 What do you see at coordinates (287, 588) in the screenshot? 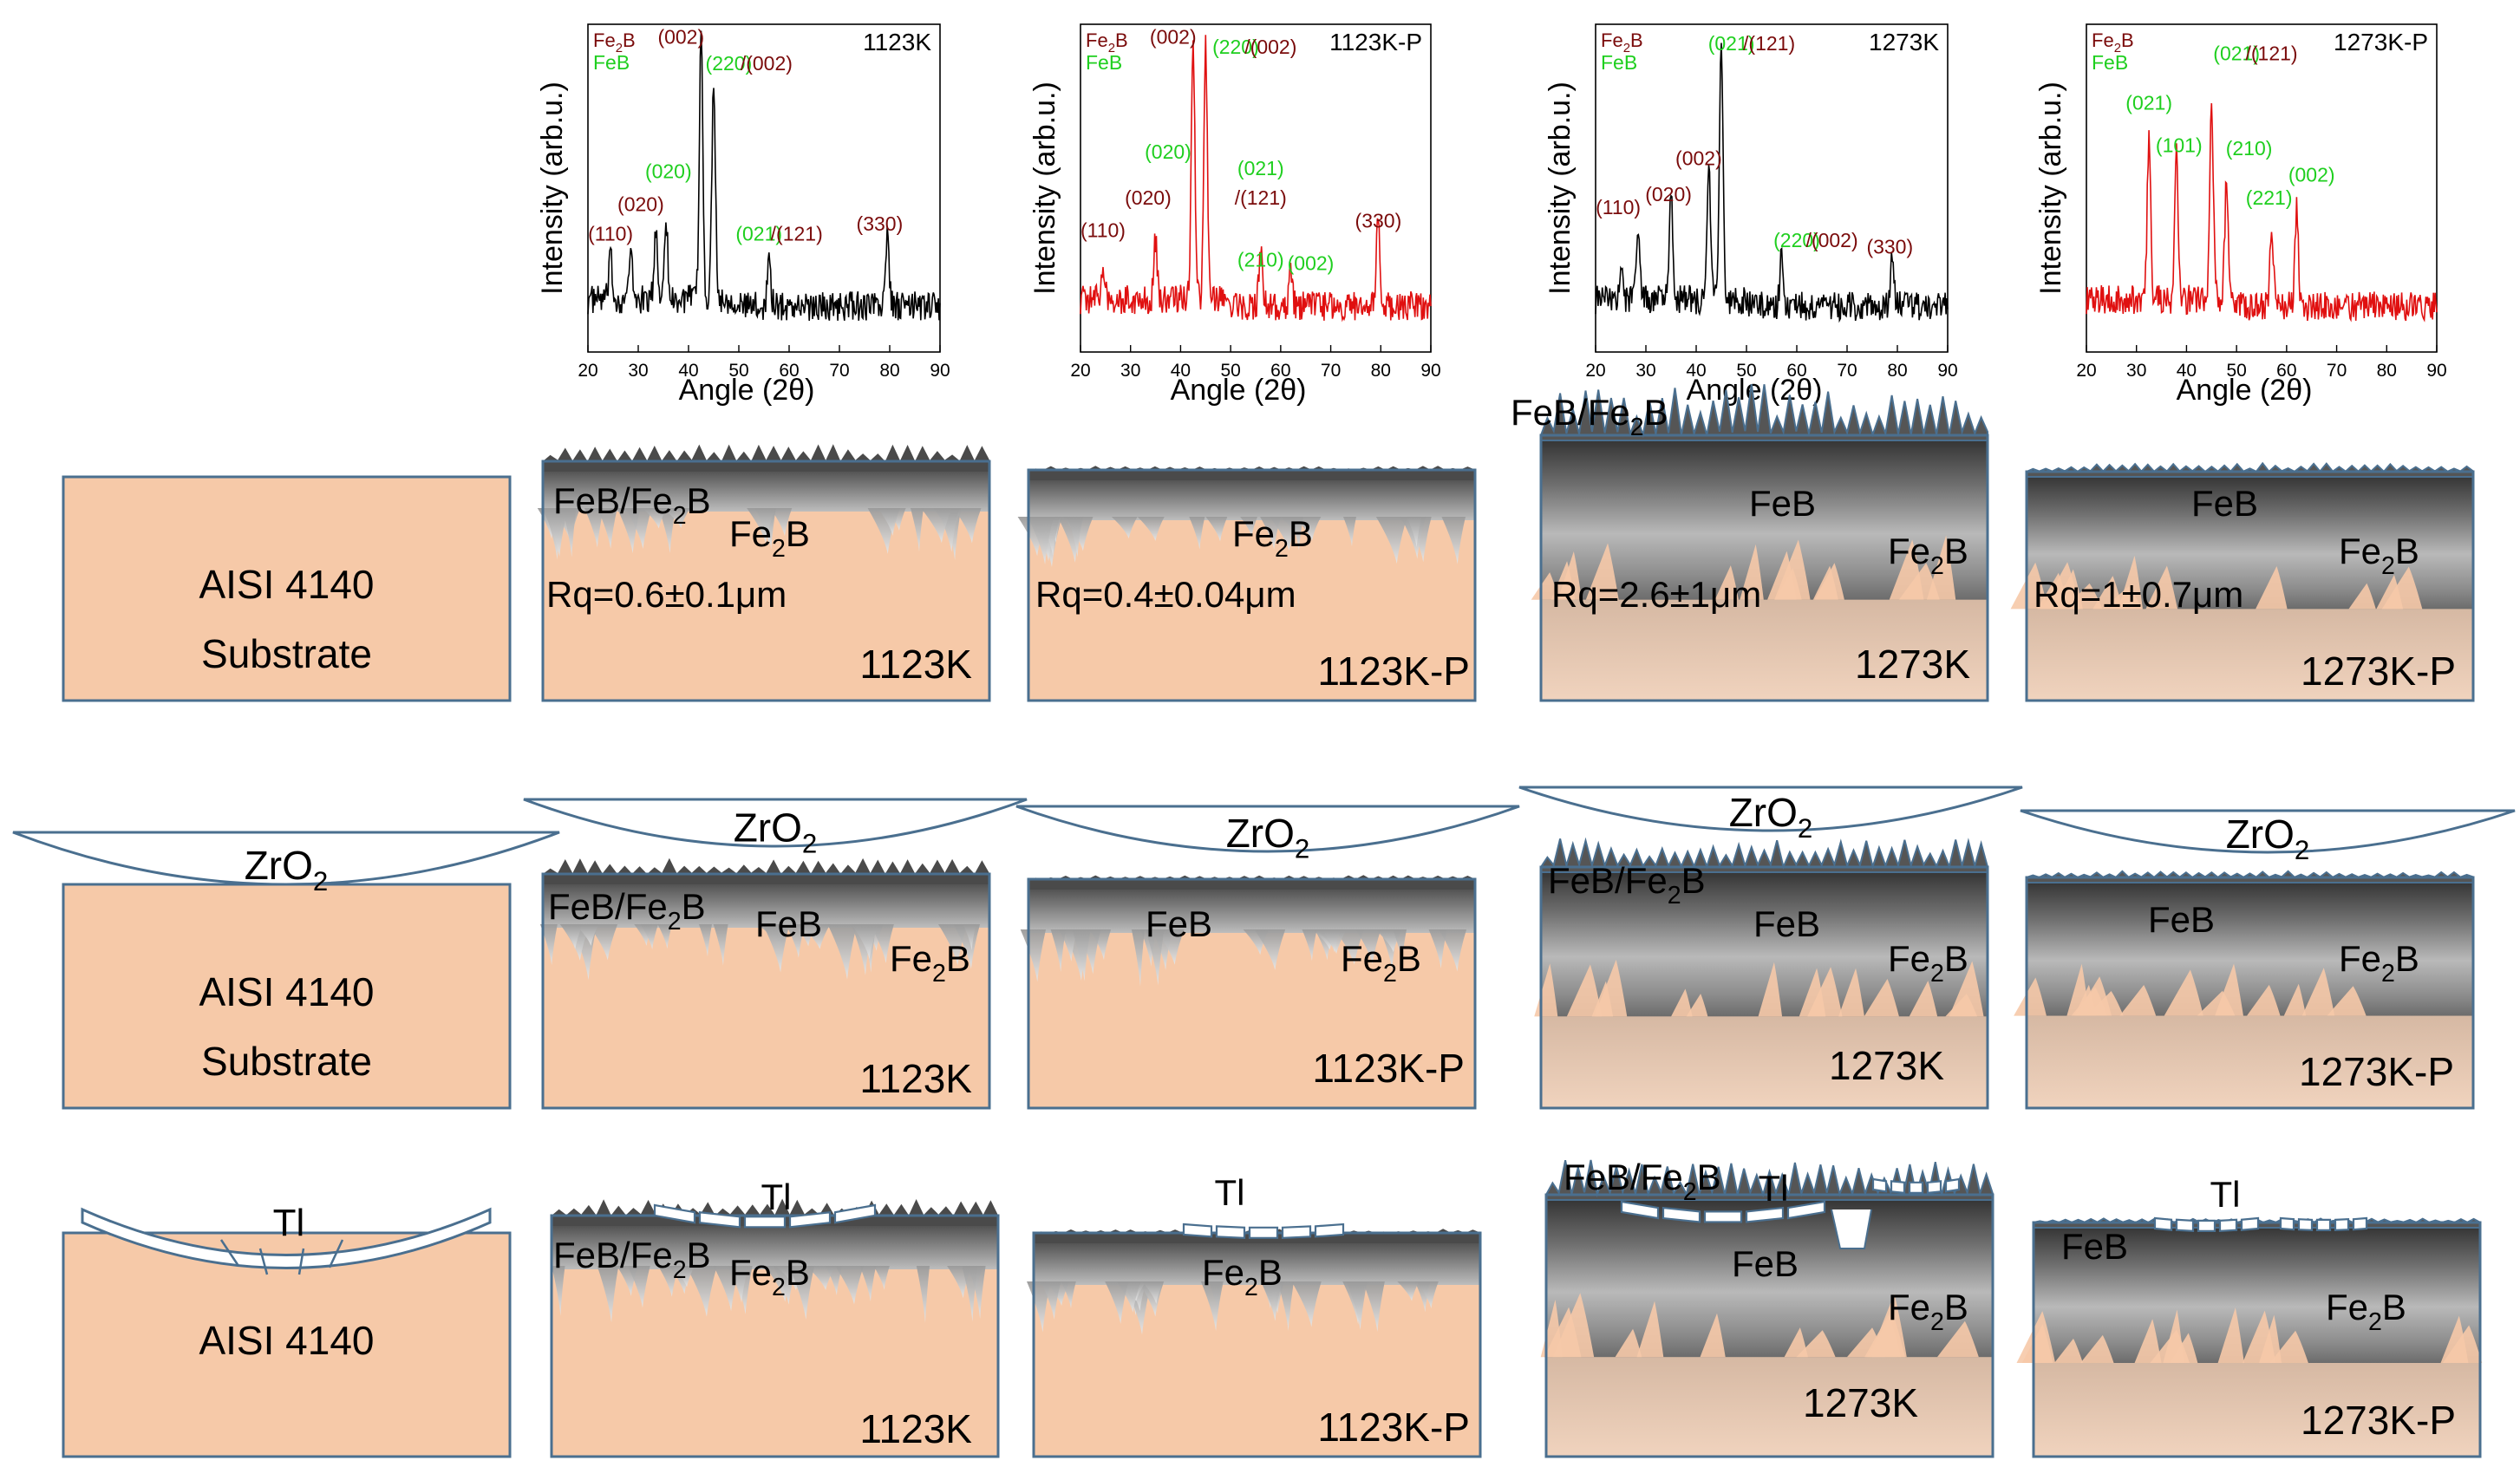
I see `substrate-block` at bounding box center [287, 588].